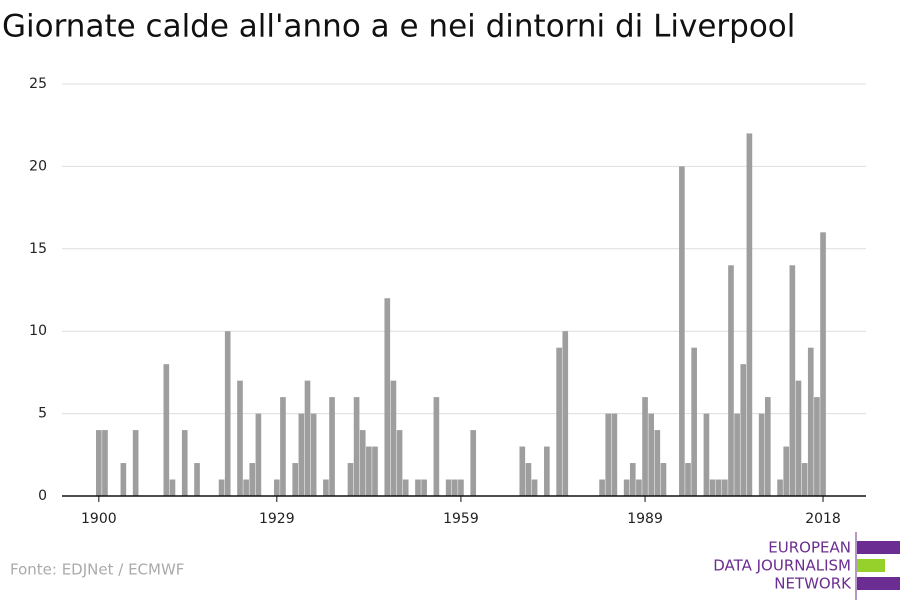 The image size is (900, 600). I want to click on logo-text: EUROPEAN, so click(809, 548).